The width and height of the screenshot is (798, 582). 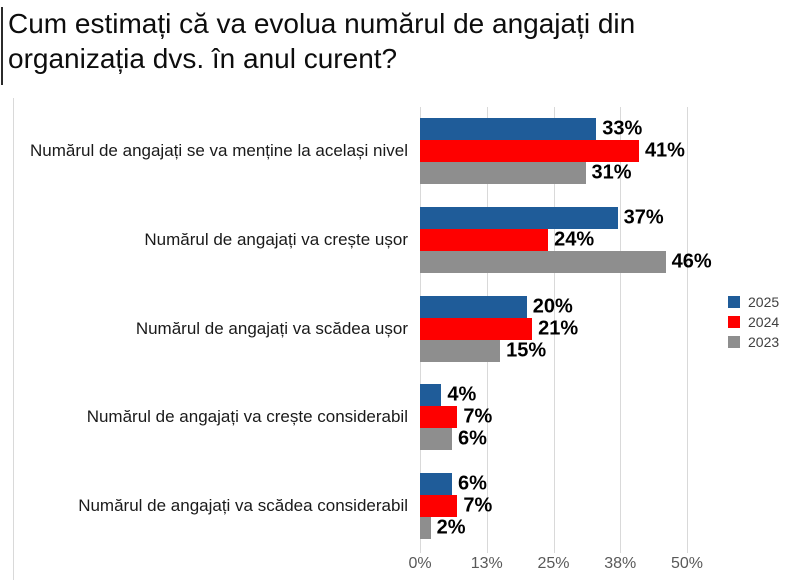 I want to click on data-label: 4%, so click(x=462, y=394).